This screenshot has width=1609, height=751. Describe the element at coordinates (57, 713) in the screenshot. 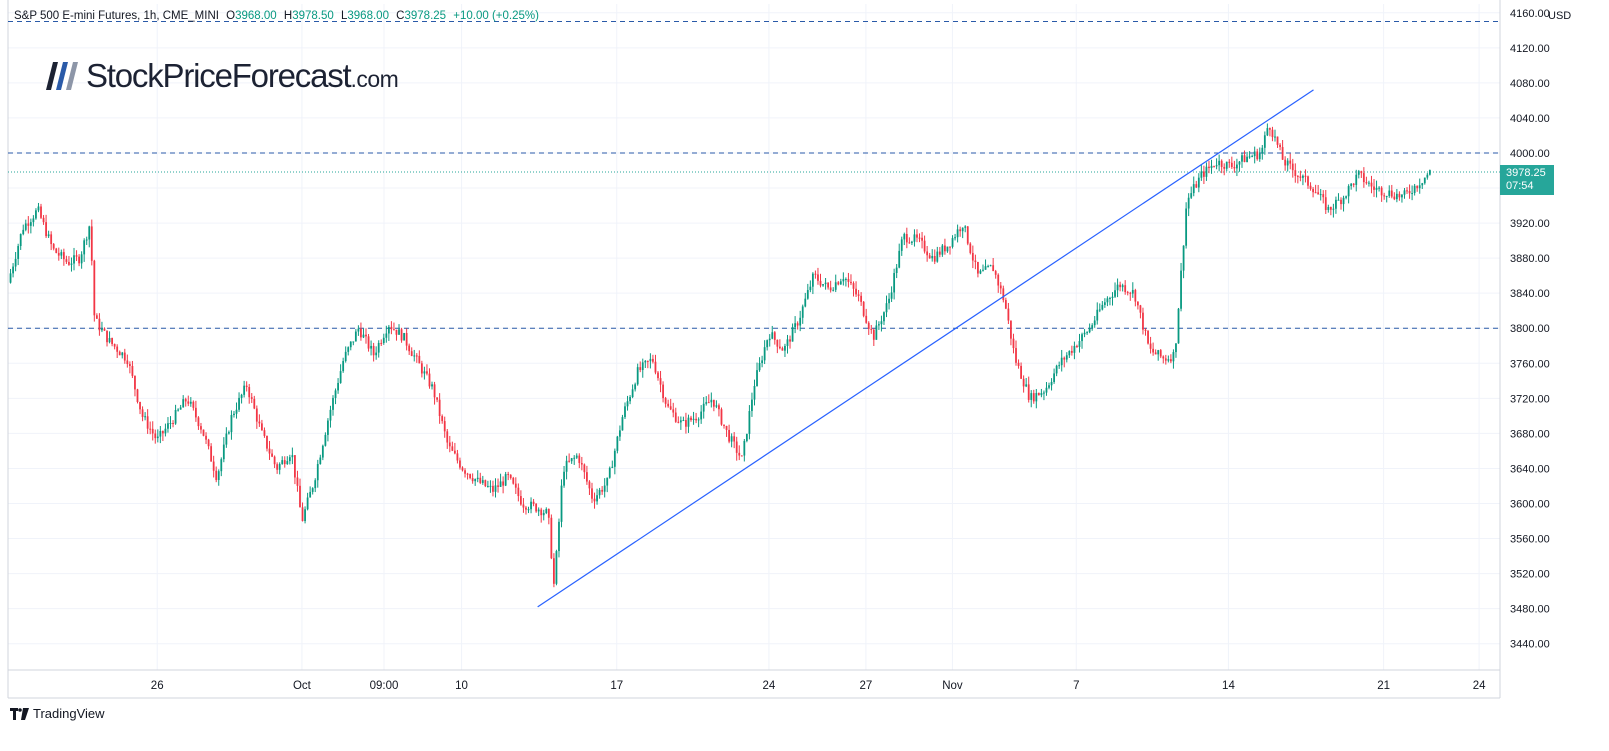

I see `tradingview-brand: TradingView` at that location.